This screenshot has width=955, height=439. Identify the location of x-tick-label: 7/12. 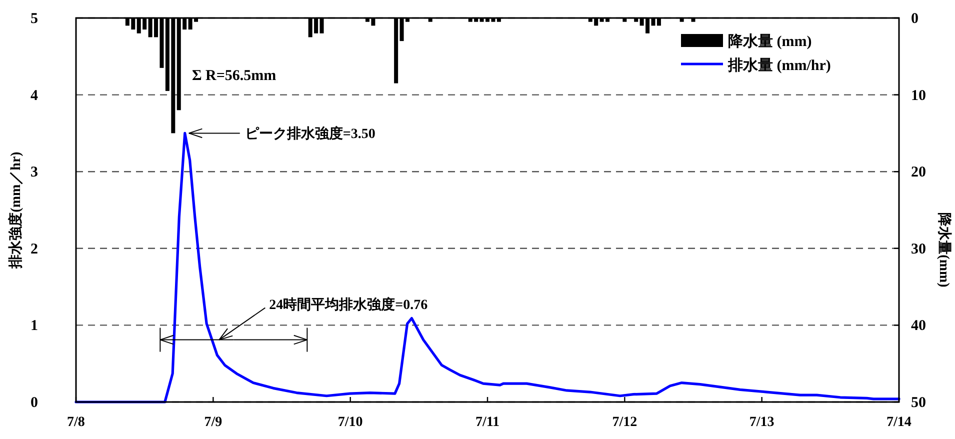
(625, 422).